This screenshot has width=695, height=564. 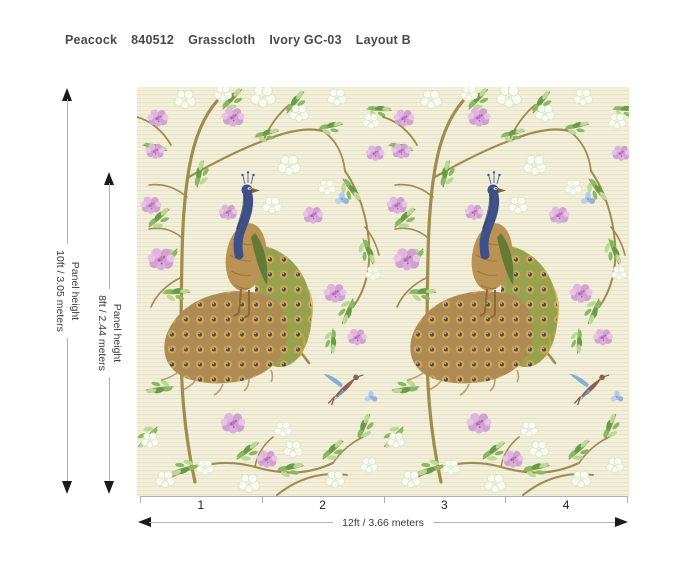 I want to click on panel-height-10ft-label: Panel height 10ft / 3.05 meters, so click(x=67, y=291).